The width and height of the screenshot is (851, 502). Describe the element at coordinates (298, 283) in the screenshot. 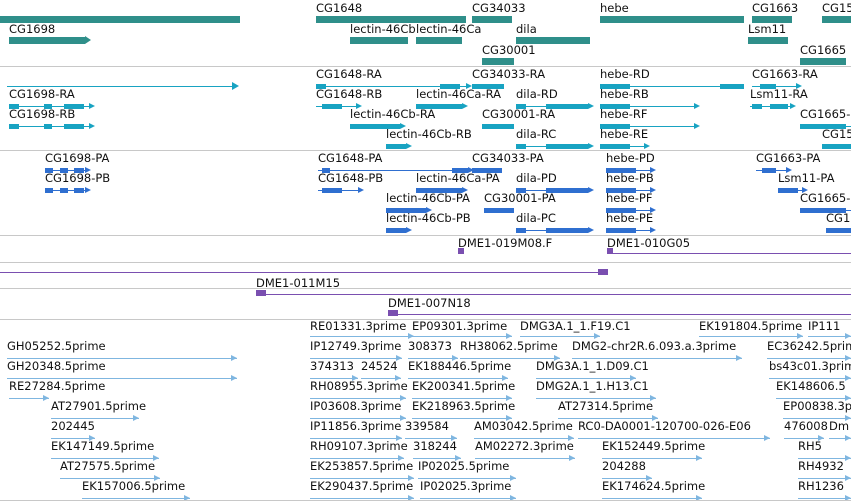

I see `feature-label: DME1-011M15` at that location.